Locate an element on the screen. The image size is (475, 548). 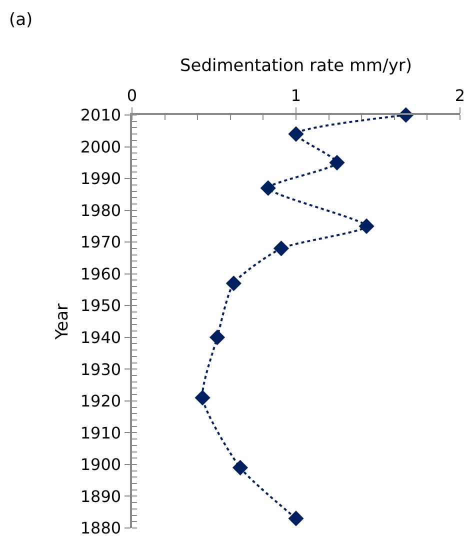
y-tick-label: 1920 is located at coordinates (101, 401).